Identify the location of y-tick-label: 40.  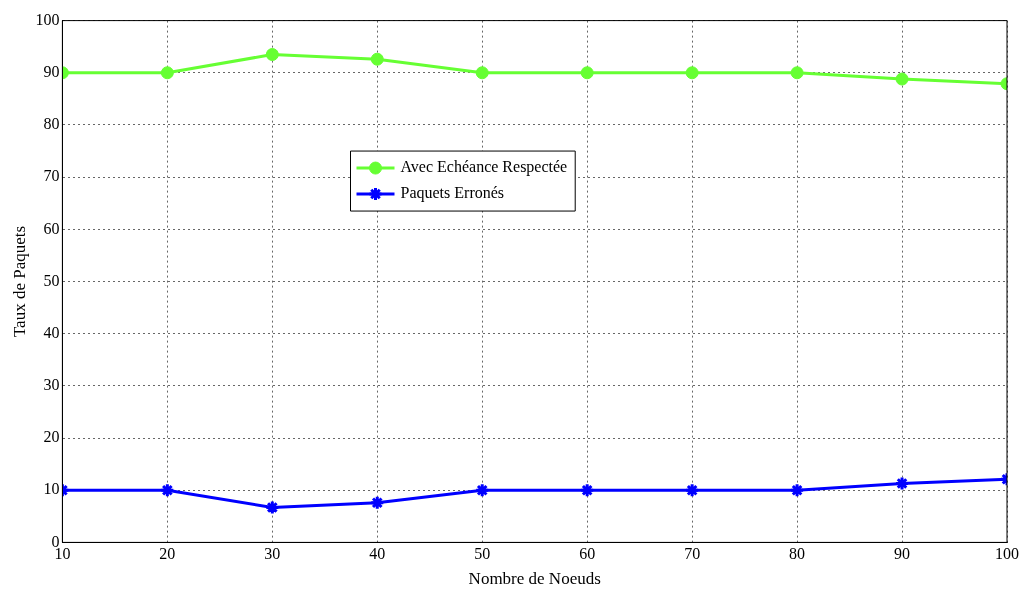
(51, 332).